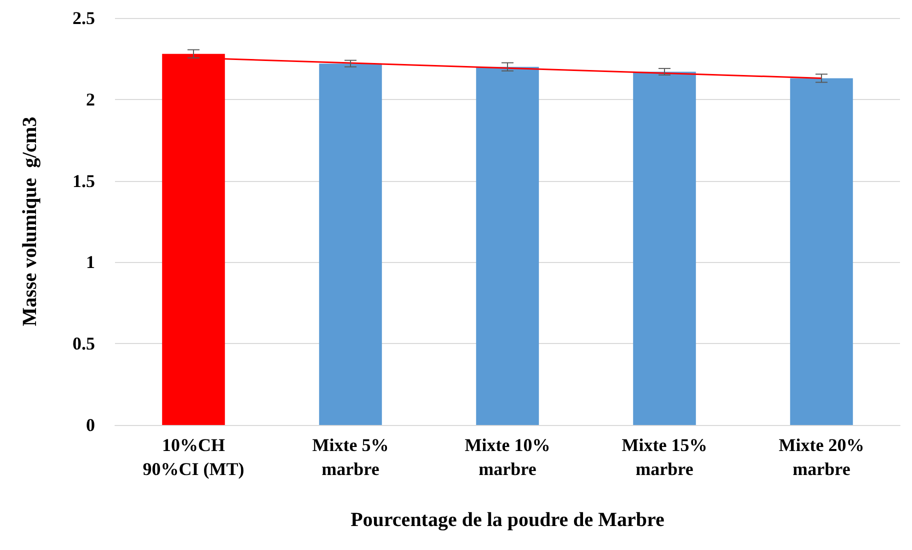 This screenshot has width=912, height=550. What do you see at coordinates (30, 221) in the screenshot?
I see `y-axis-title: Masse volumique g/cm3` at bounding box center [30, 221].